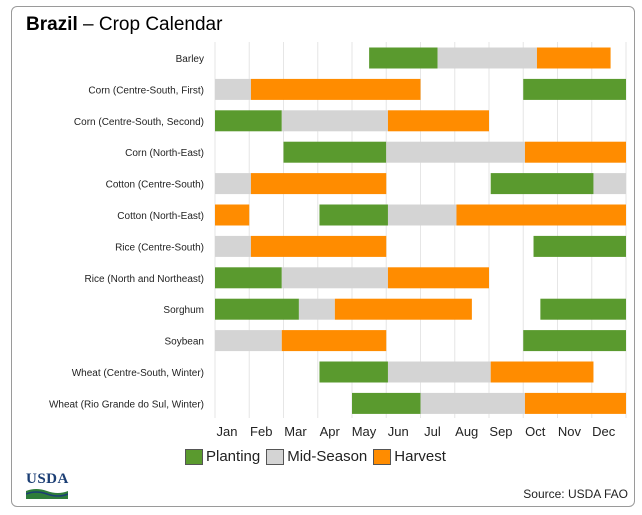 This screenshot has width=642, height=515. I want to click on usda-logo-text: USDA, so click(47, 479).